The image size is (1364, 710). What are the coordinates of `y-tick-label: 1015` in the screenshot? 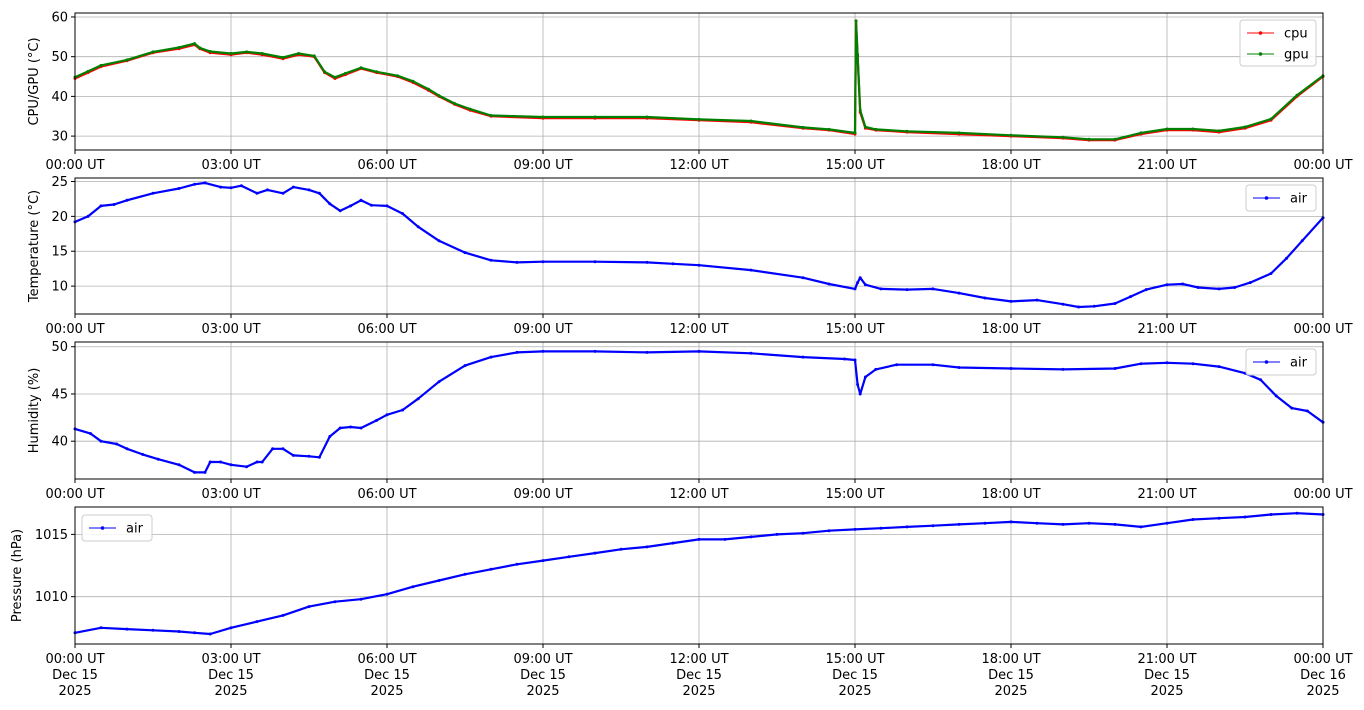 It's located at (51, 535).